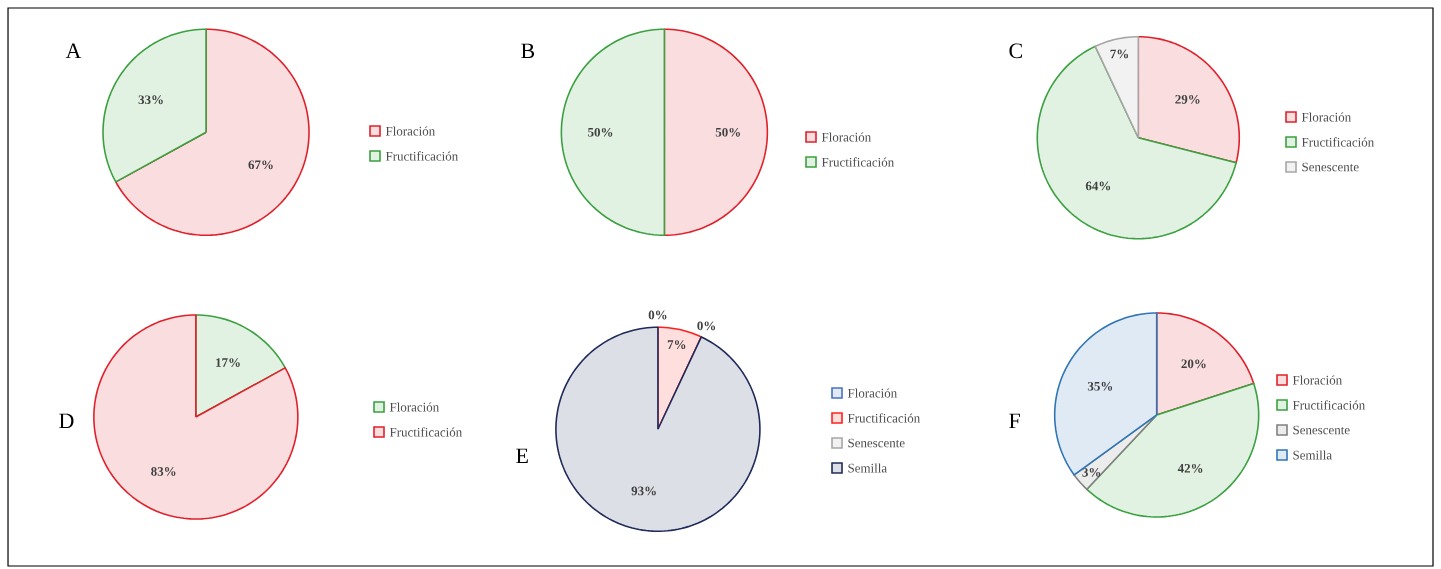 The height and width of the screenshot is (569, 1441). What do you see at coordinates (163, 471) in the screenshot?
I see `data-label: 83%` at bounding box center [163, 471].